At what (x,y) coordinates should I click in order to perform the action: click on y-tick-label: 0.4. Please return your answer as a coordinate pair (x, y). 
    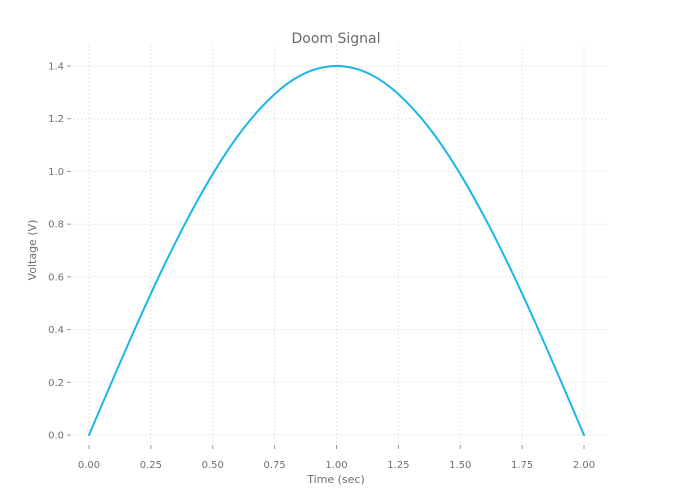
    Looking at the image, I should click on (56, 330).